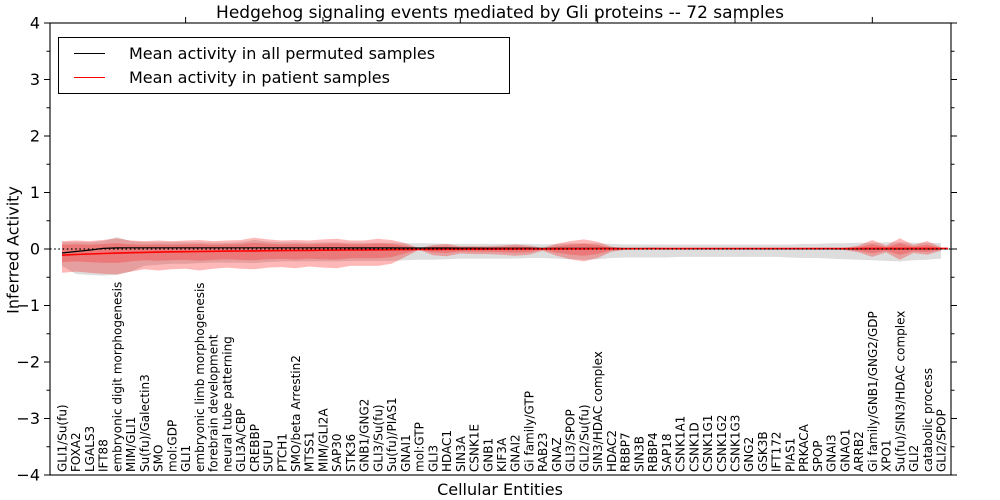 This screenshot has width=1000, height=500. Describe the element at coordinates (35, 249) in the screenshot. I see `y-tick-label: 0` at that location.